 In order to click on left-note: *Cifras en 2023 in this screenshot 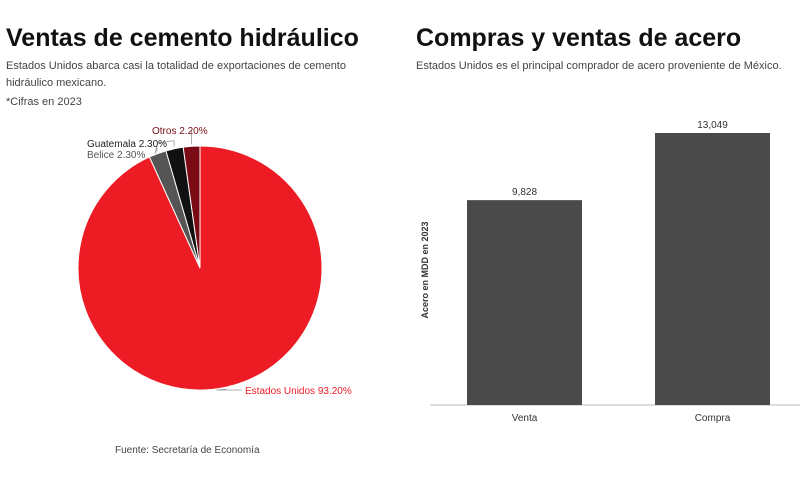, I will do `click(44, 102)`.